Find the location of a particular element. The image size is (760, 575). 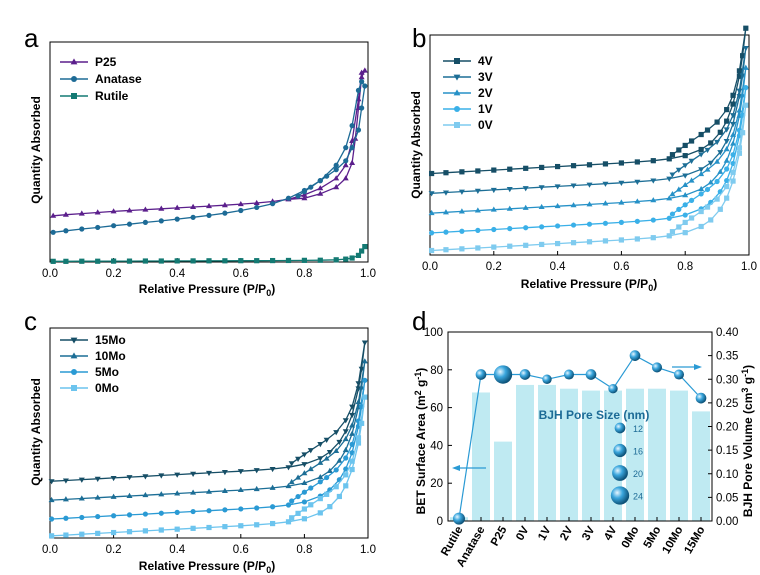

panel-b-xtick-label: 0.6 is located at coordinates (621, 267).